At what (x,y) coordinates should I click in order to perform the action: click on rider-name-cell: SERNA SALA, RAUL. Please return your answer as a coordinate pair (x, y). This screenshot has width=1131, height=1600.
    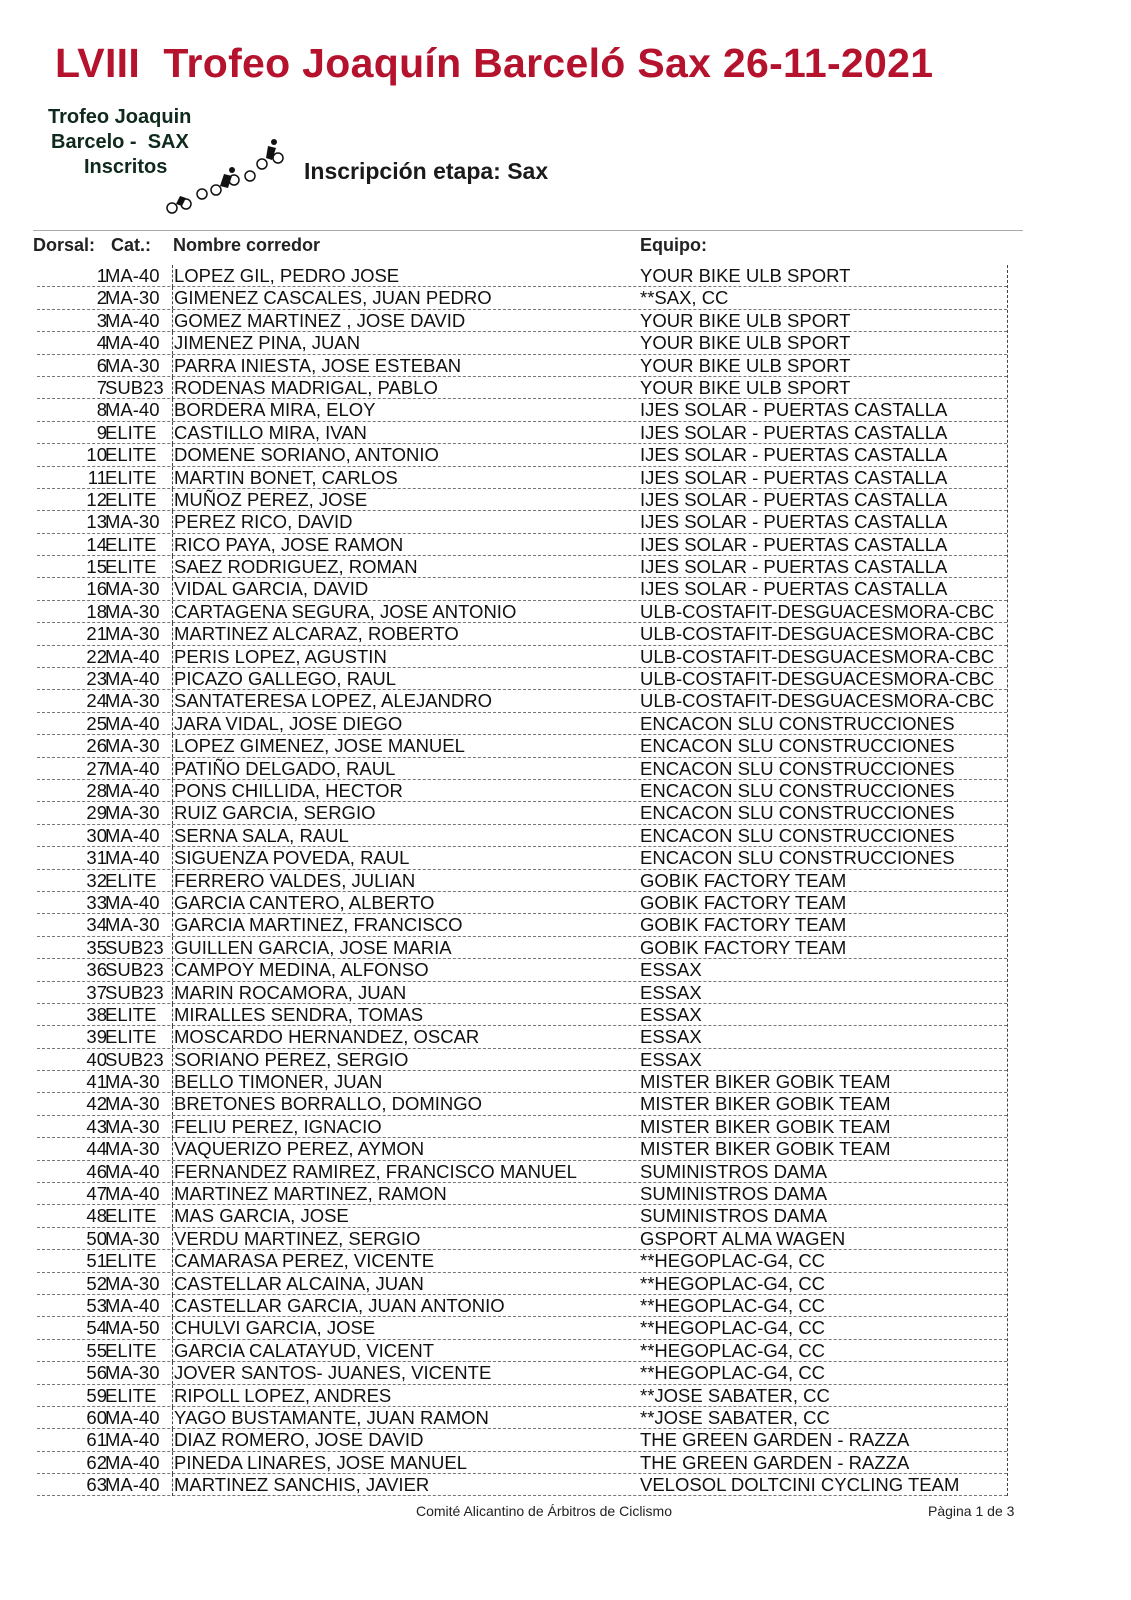
    Looking at the image, I should click on (260, 835).